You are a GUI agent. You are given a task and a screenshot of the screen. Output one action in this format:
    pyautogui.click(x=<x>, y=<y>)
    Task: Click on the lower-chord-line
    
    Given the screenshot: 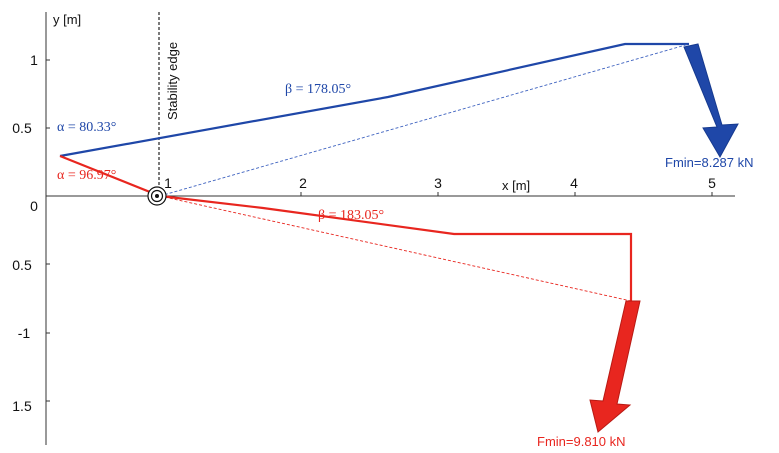 What is the action you would take?
    pyautogui.click(x=395, y=248)
    